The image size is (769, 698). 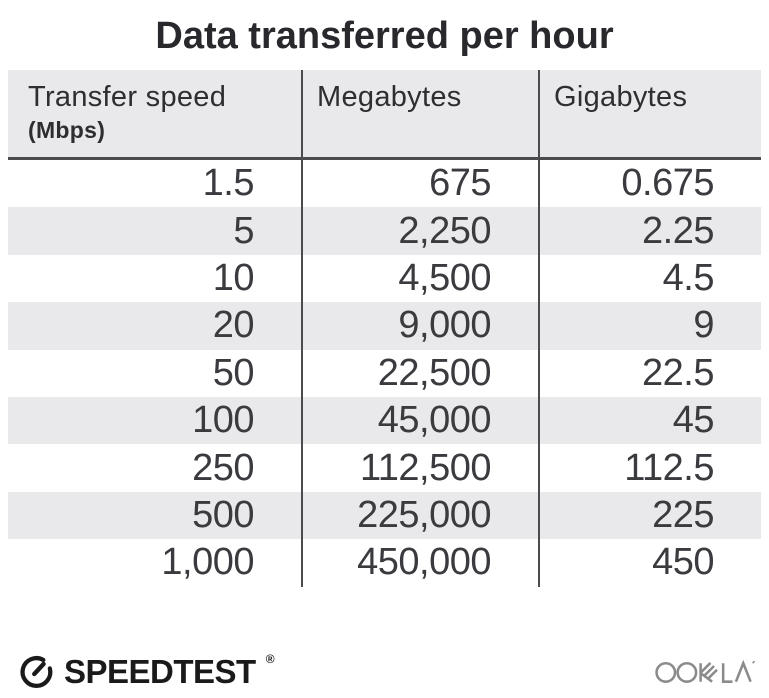 What do you see at coordinates (233, 277) in the screenshot?
I see `table-cell: 10` at bounding box center [233, 277].